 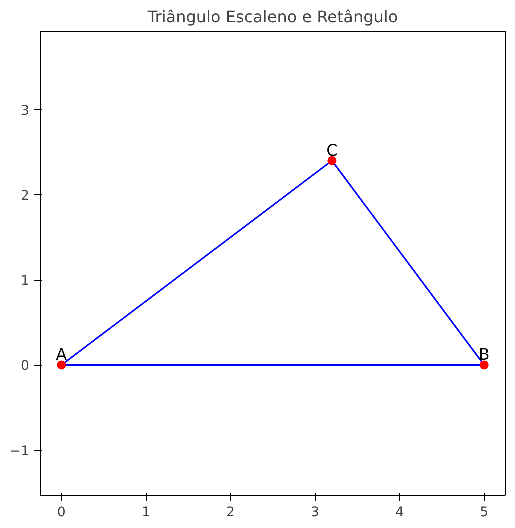 I want to click on y-tick-label: 2, so click(x=25, y=196).